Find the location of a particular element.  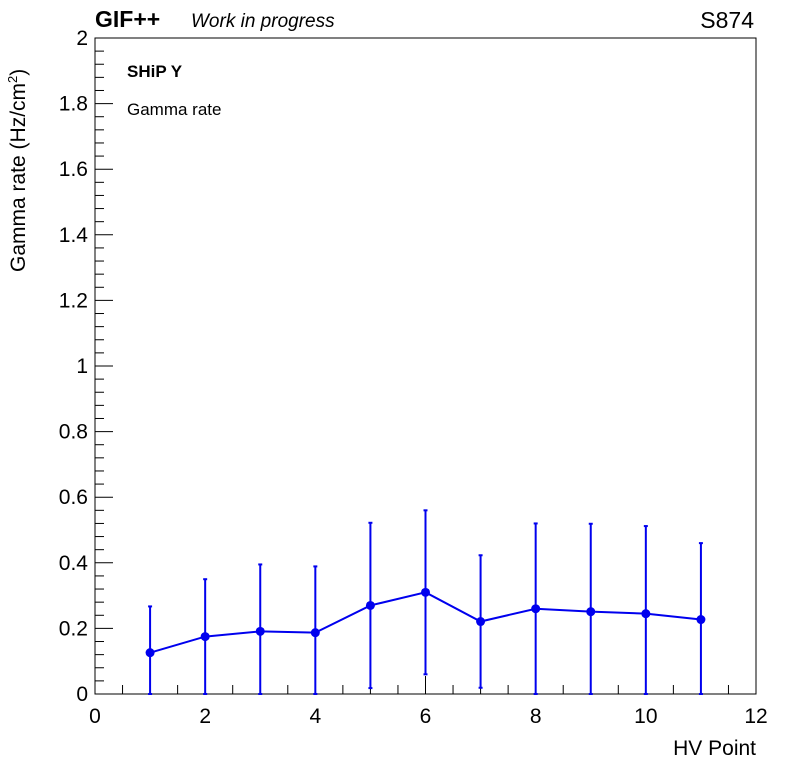

y-tick-label: 0.2 is located at coordinates (73, 628).